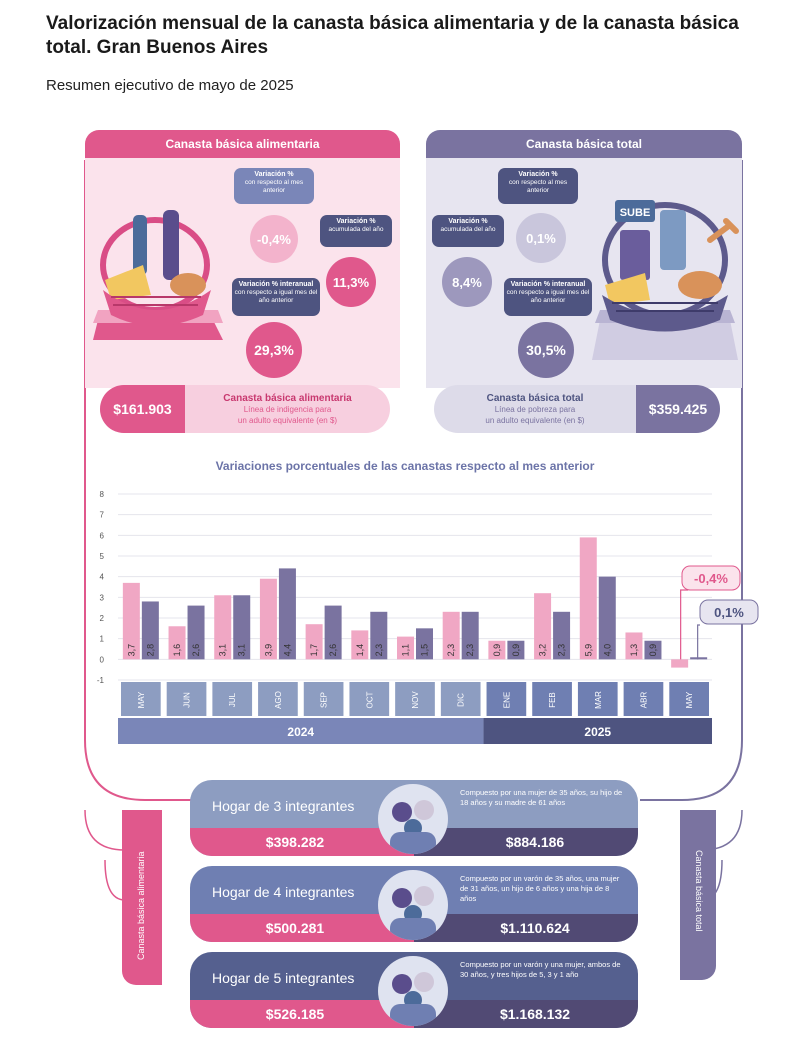 Image resolution: width=790 pixels, height=1050 pixels. I want to click on y-tick-label: 5, so click(102, 556).